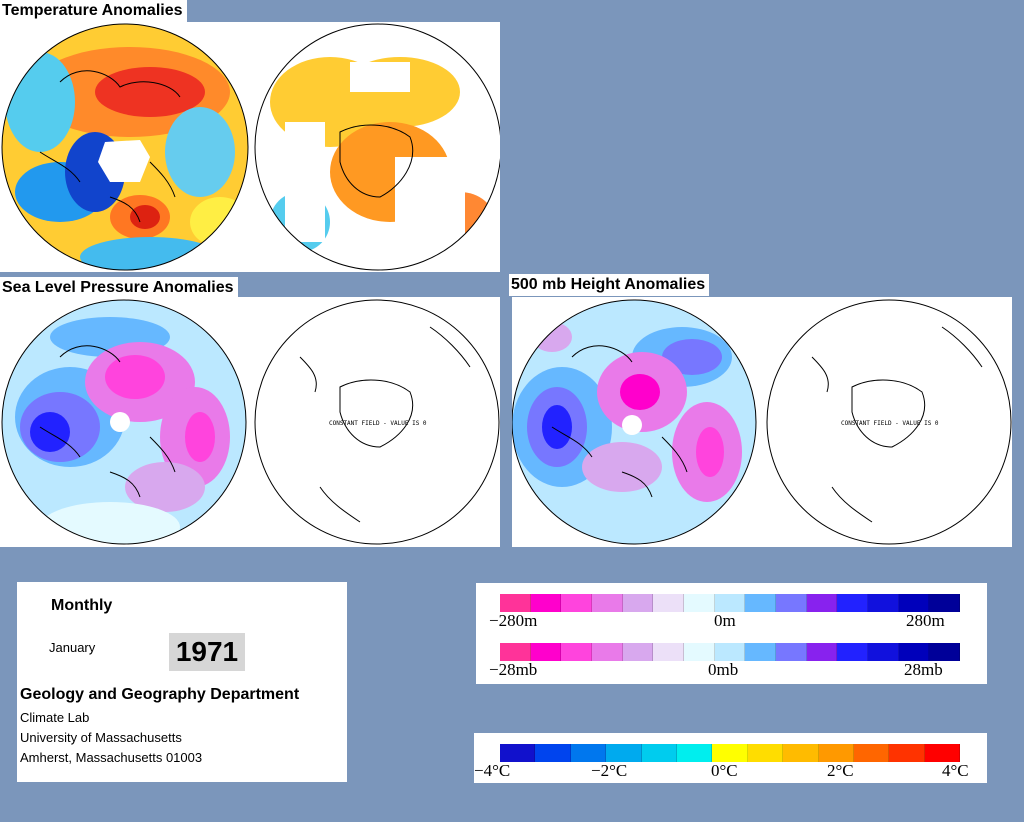 The height and width of the screenshot is (822, 1024). What do you see at coordinates (93, 11) in the screenshot?
I see `temperature-anomalies-title: Temperature Anomalies` at bounding box center [93, 11].